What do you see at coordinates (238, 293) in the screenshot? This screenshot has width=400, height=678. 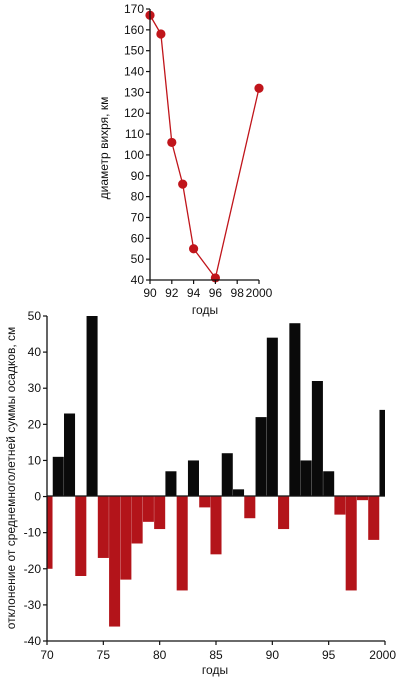 I see `x-tick-label: 98` at bounding box center [238, 293].